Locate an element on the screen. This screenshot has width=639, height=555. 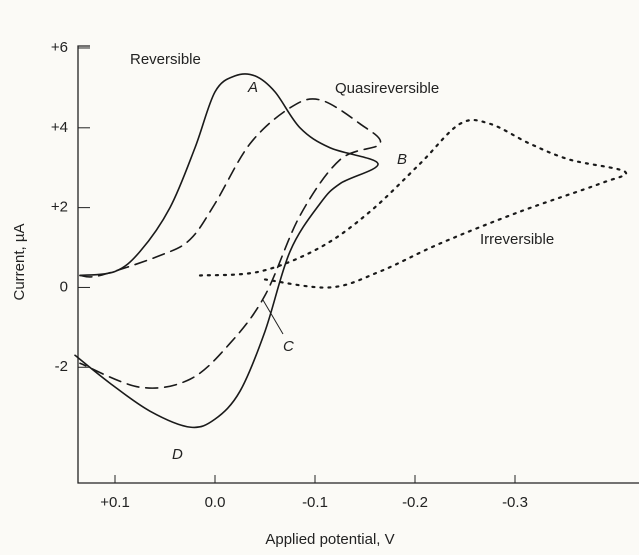
leader-line is located at coordinates (273, 317).